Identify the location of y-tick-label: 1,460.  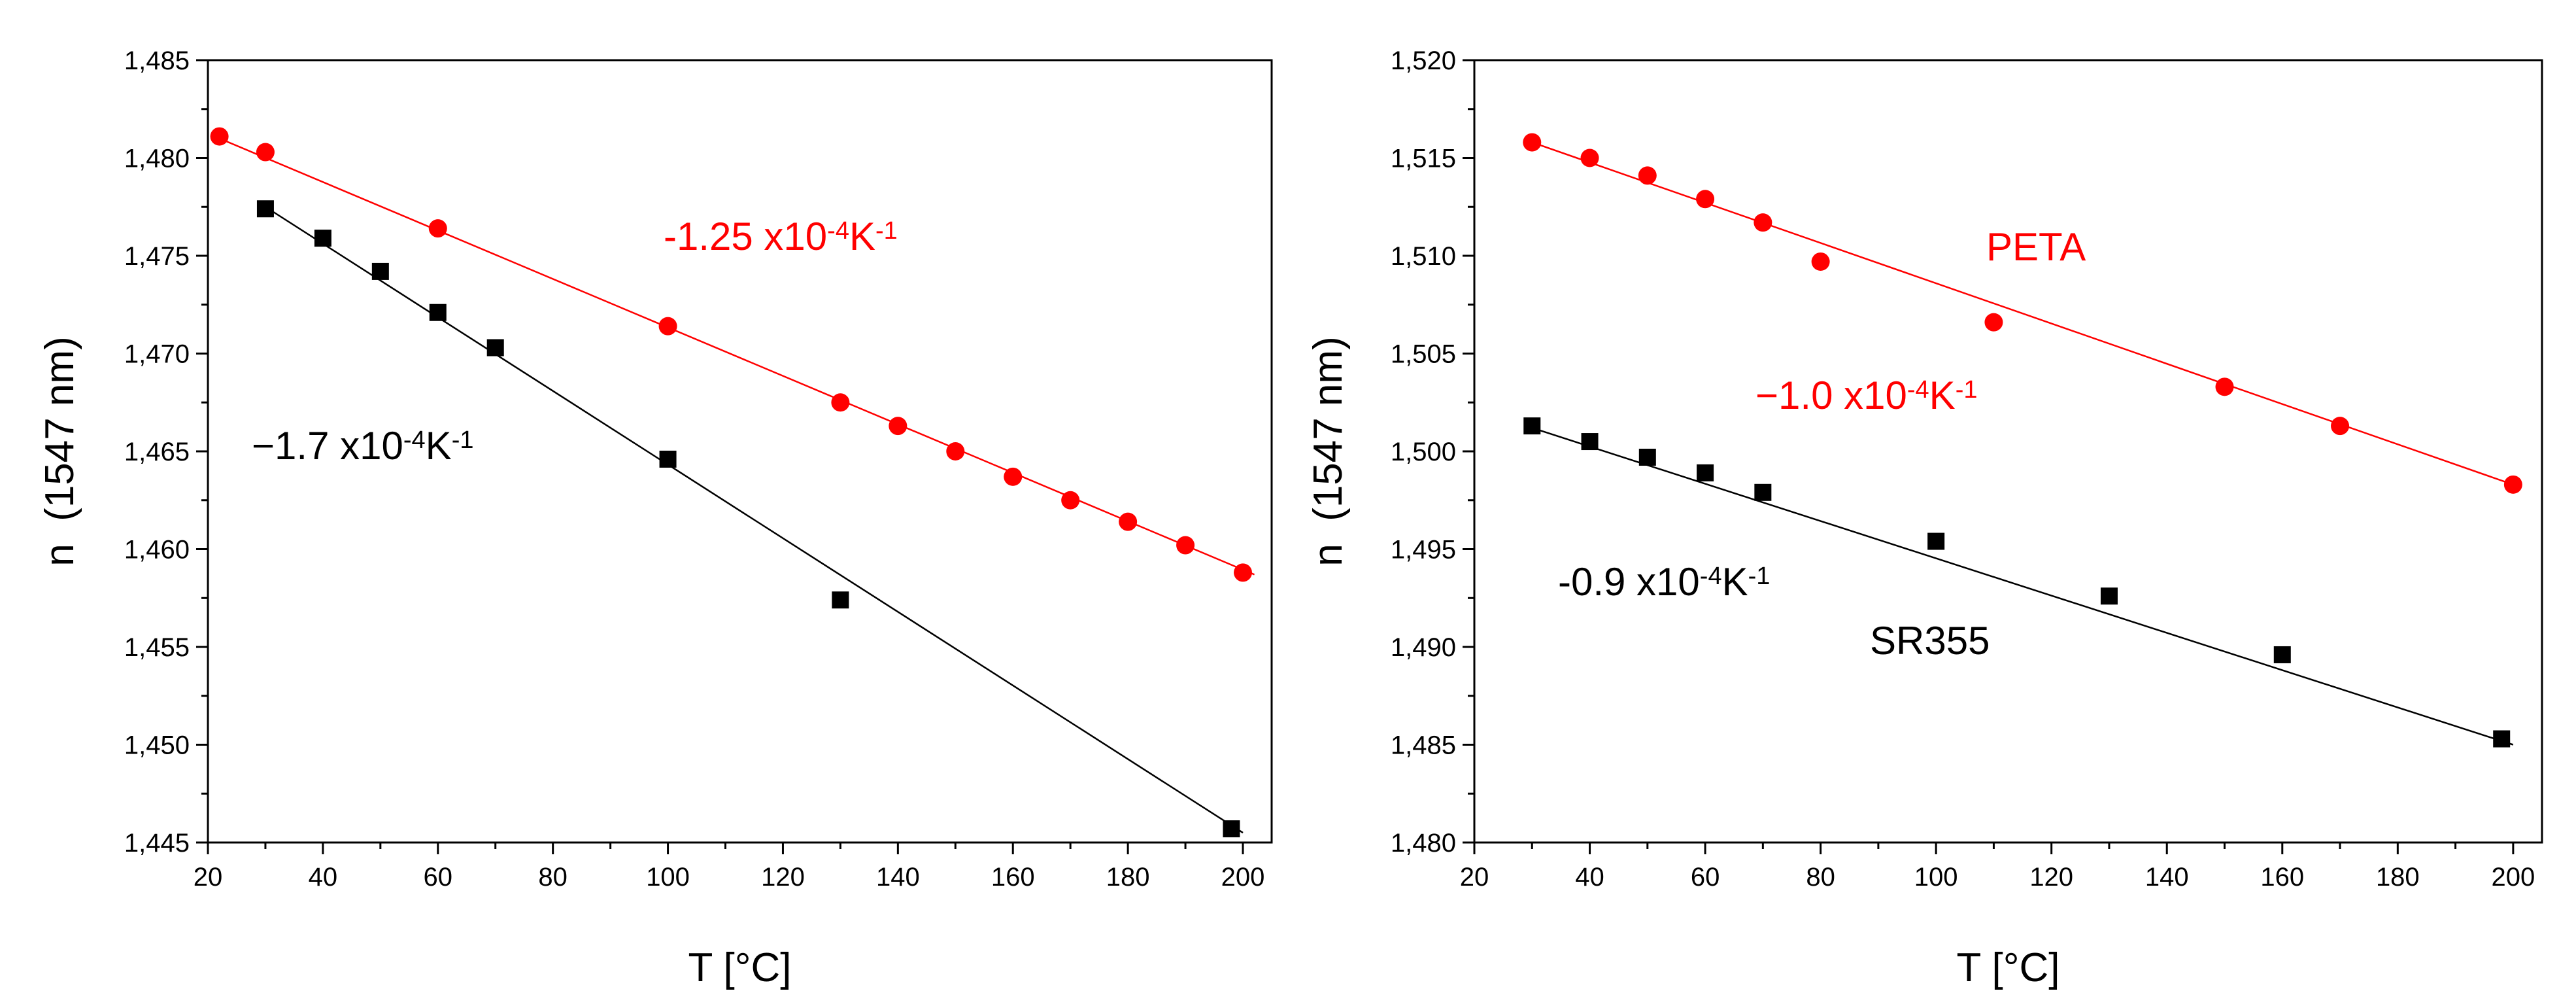
(157, 550).